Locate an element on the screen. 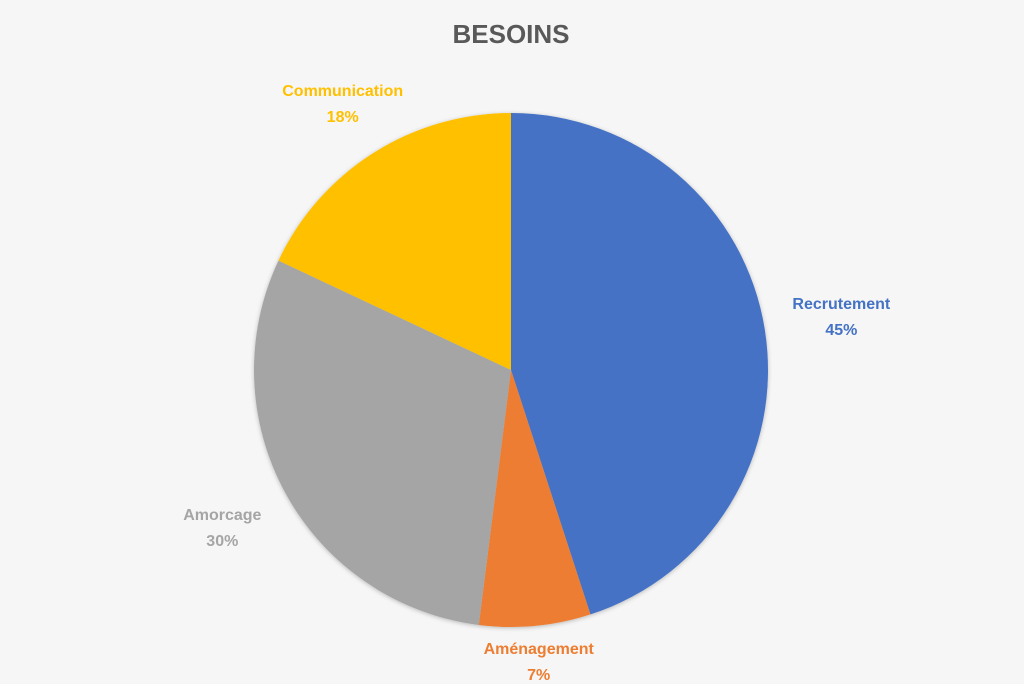  slice-label: Amorcage is located at coordinates (222, 515).